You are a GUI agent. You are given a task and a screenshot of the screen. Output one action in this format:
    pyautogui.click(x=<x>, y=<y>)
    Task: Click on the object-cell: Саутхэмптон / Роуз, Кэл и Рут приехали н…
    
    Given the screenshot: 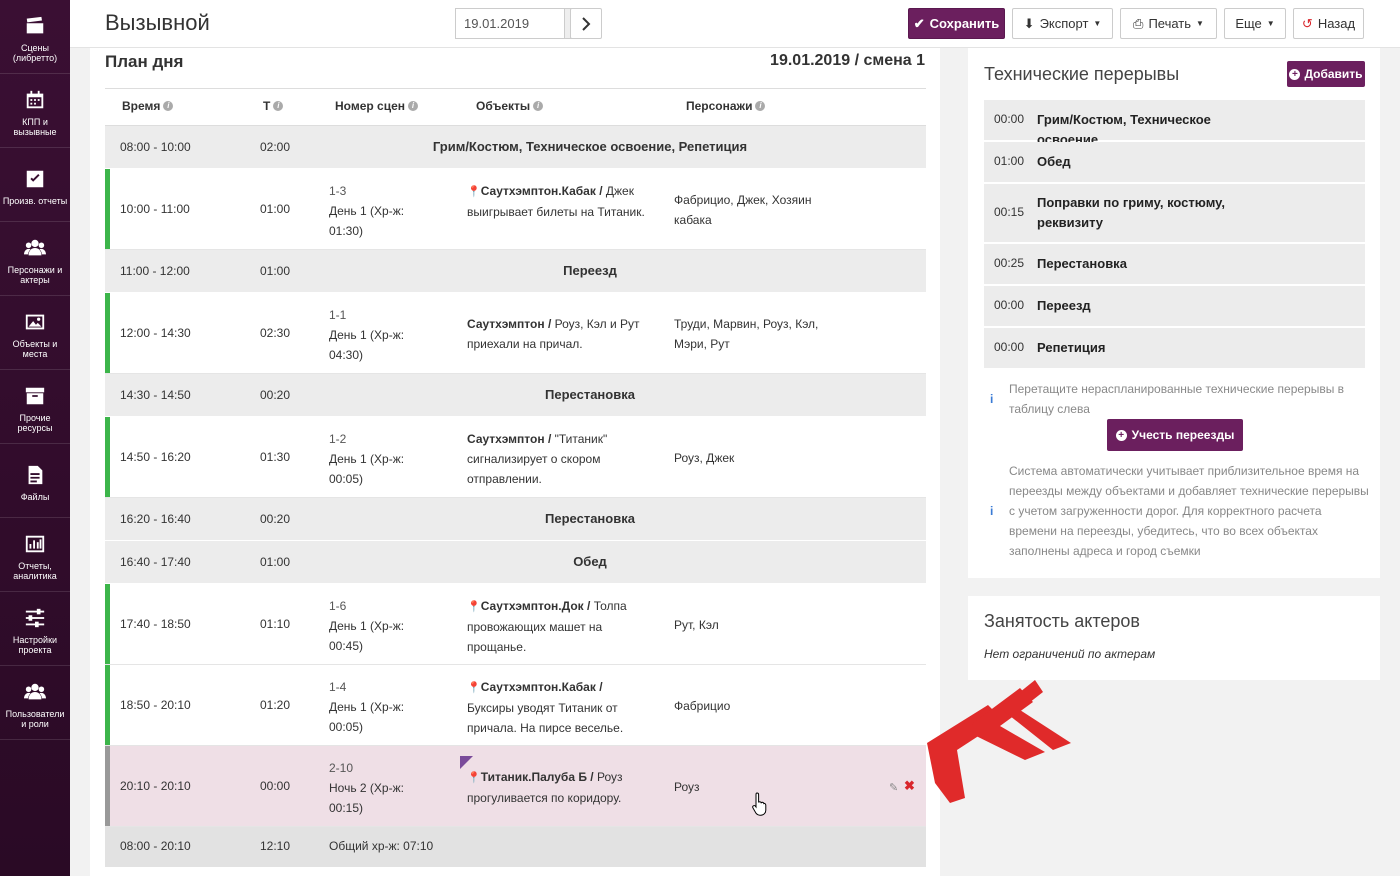 What is the action you would take?
    pyautogui.click(x=553, y=334)
    